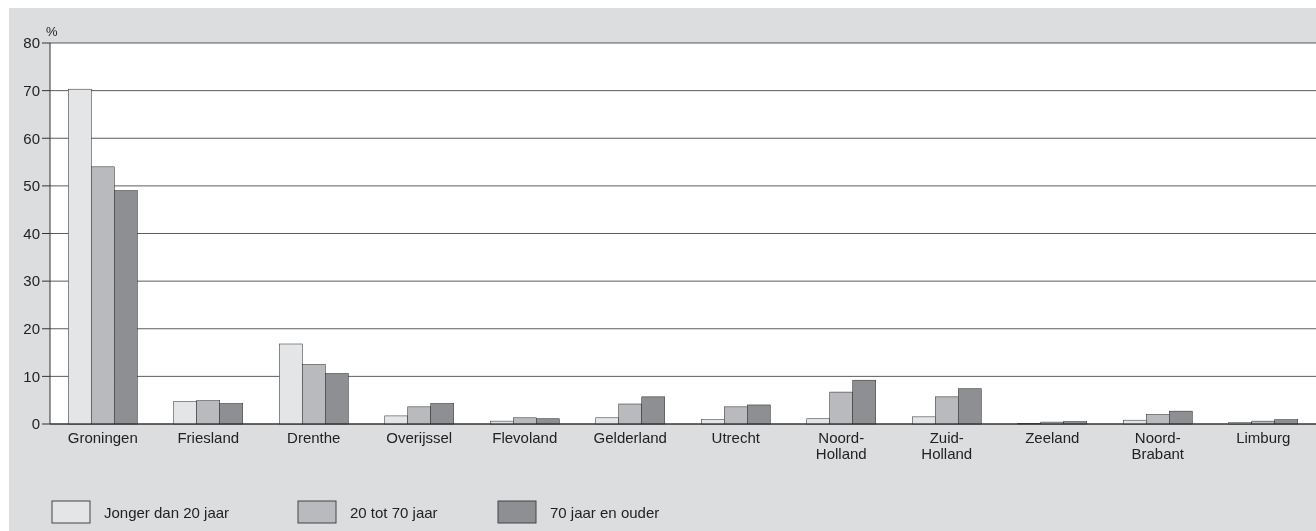 The image size is (1316, 531). What do you see at coordinates (605, 512) in the screenshot?
I see `legend-label: 70 jaar en ouder` at bounding box center [605, 512].